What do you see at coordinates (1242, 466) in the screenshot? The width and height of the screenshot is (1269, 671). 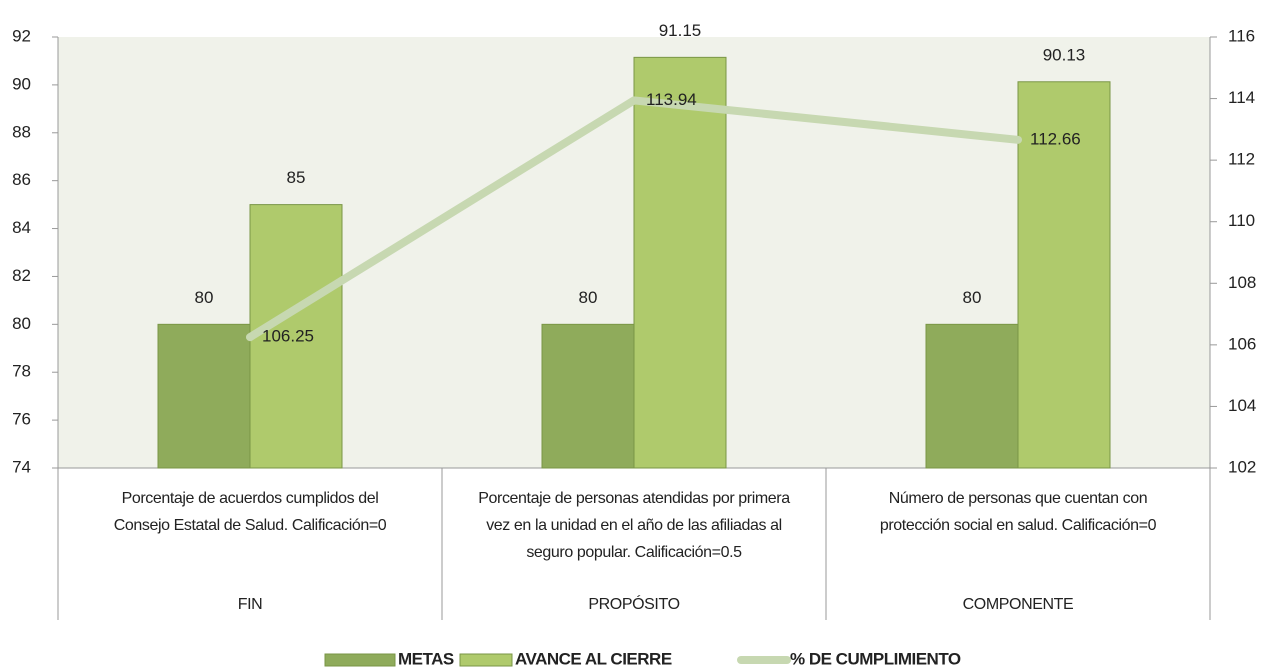 I see `y2-tick-label: 102` at bounding box center [1242, 466].